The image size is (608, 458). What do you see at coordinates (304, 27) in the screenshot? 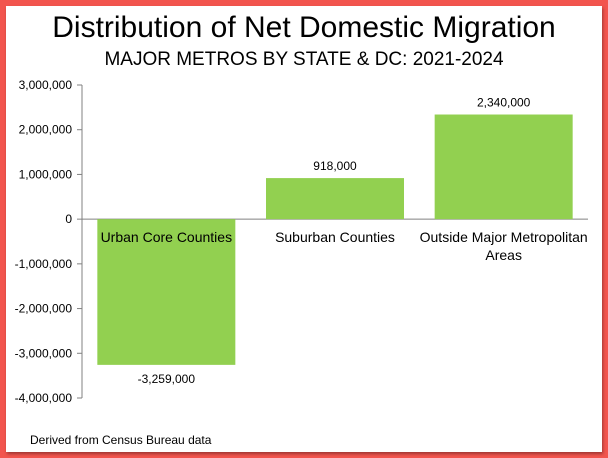
I see `chart-title: Distribution of Net Domestic Migration` at bounding box center [304, 27].